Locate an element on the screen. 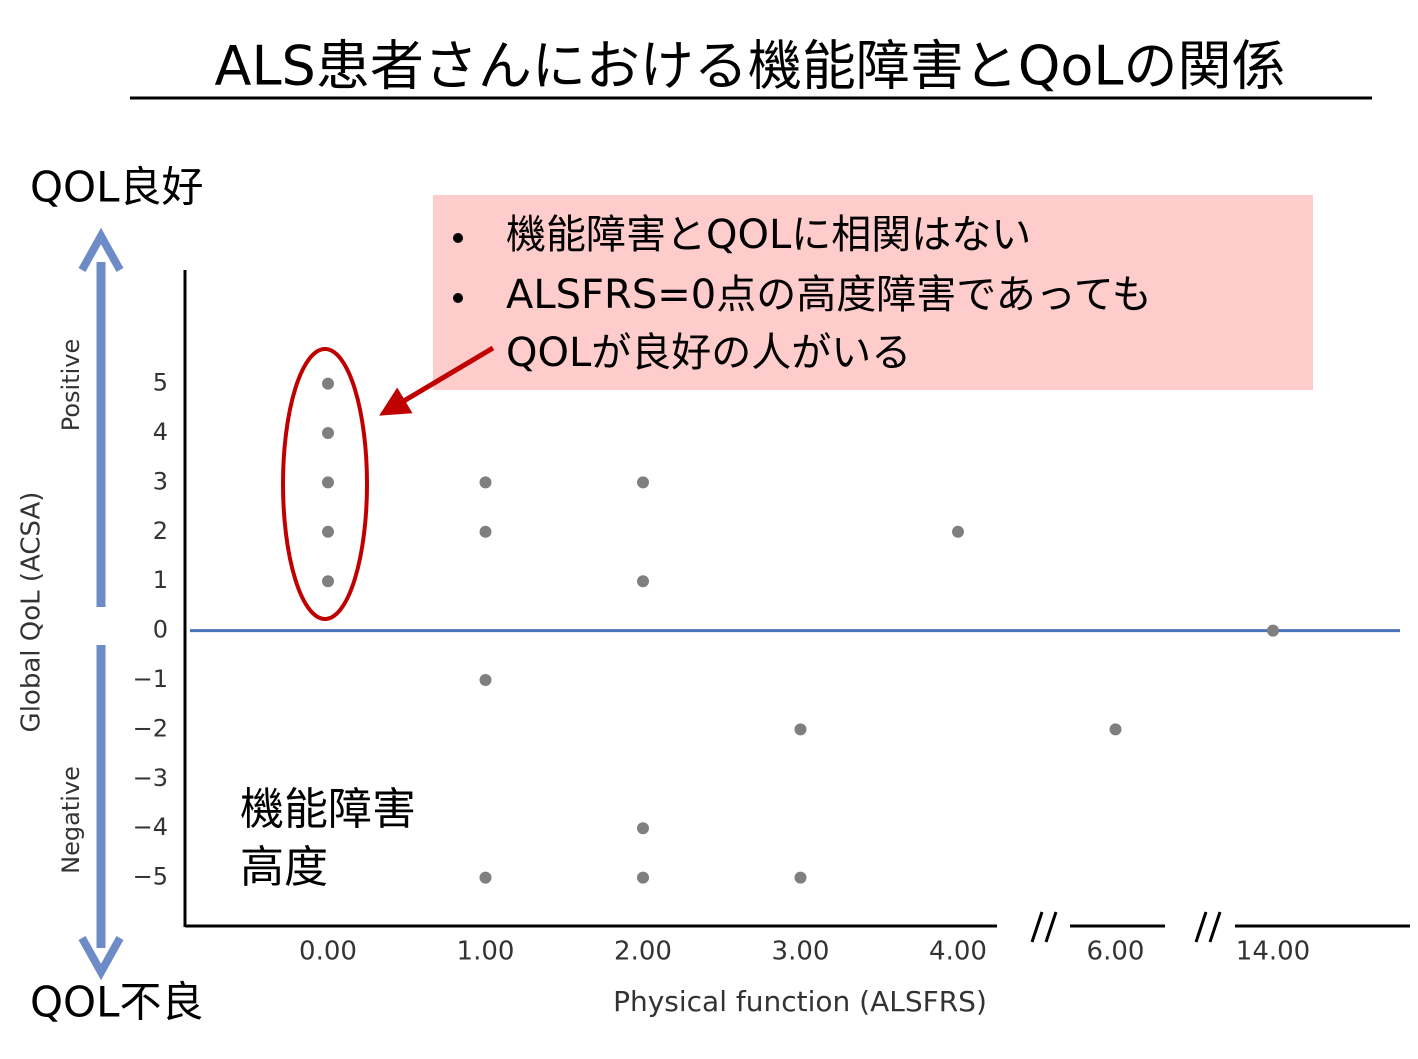  x-tick-label: 0.00 is located at coordinates (328, 952).